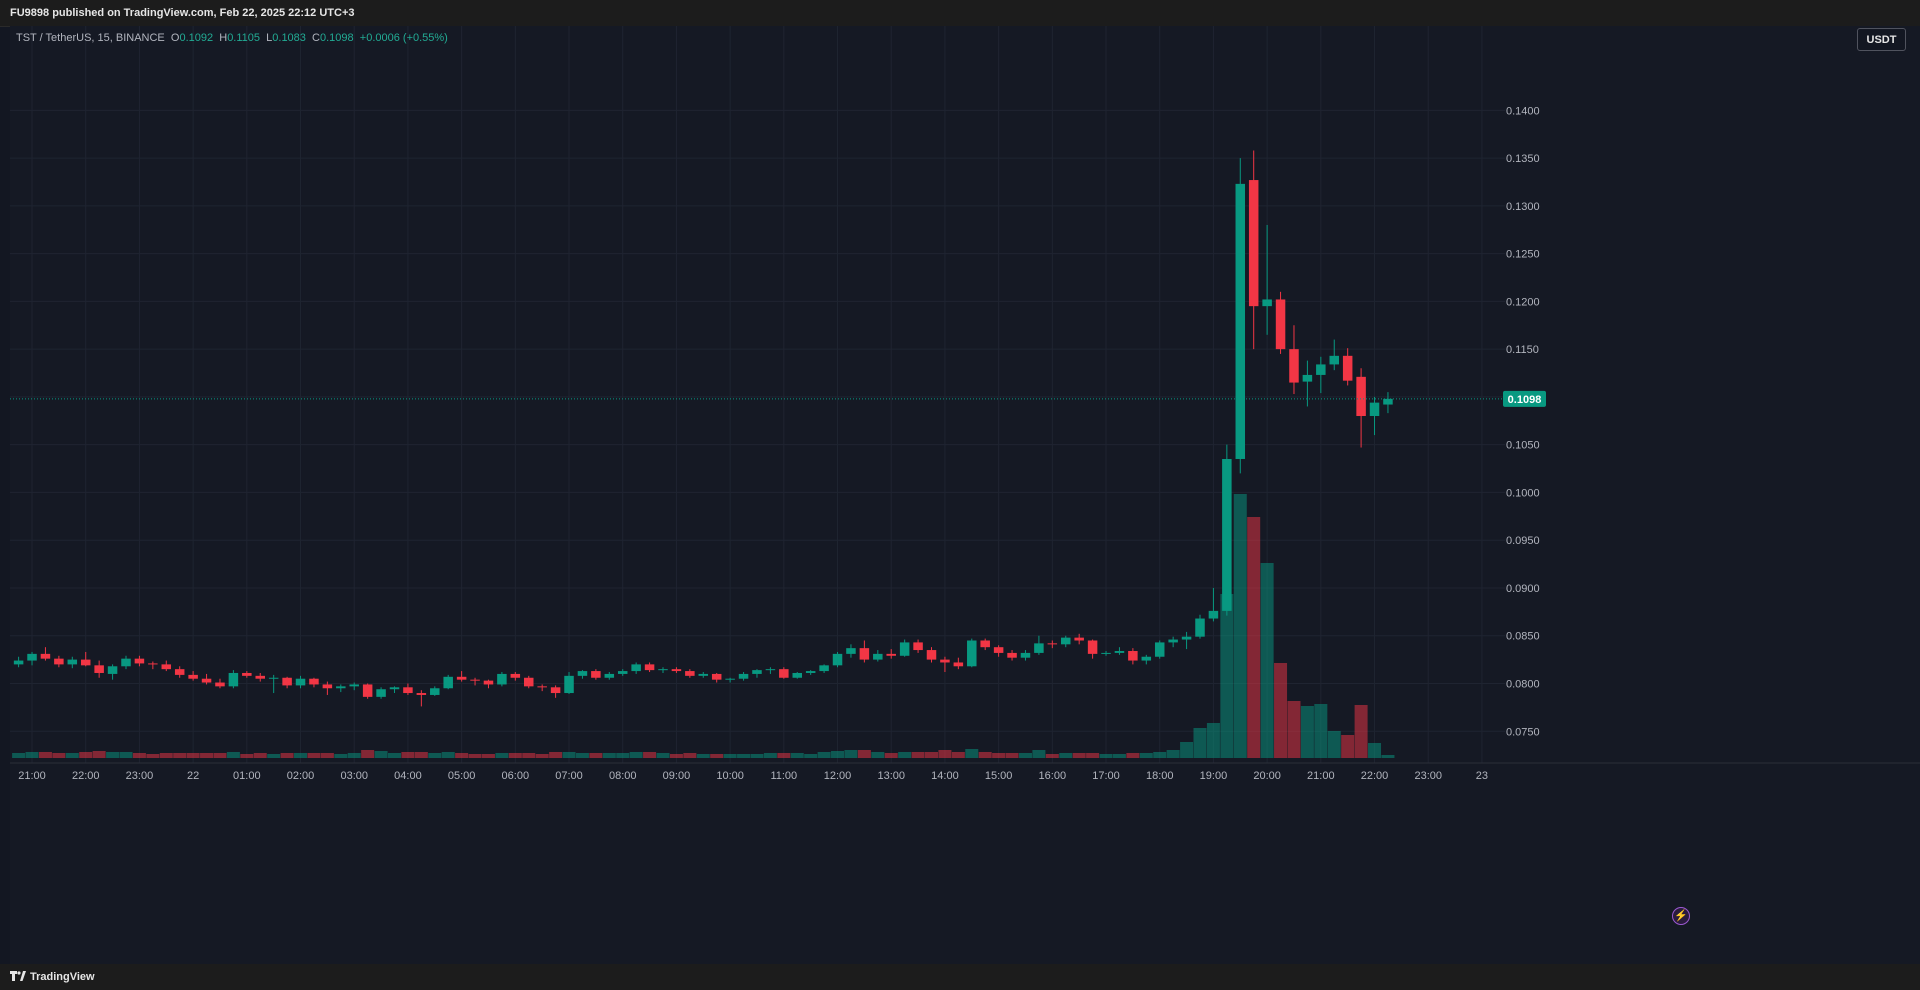 The image size is (1920, 990). Describe the element at coordinates (289, 38) in the screenshot. I see `low-value: 0.1083` at that location.